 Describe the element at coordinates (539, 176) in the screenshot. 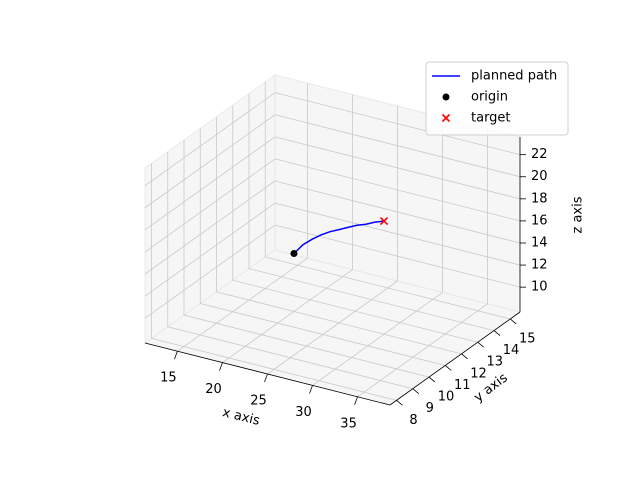

I see `z-tick-label: 20` at that location.